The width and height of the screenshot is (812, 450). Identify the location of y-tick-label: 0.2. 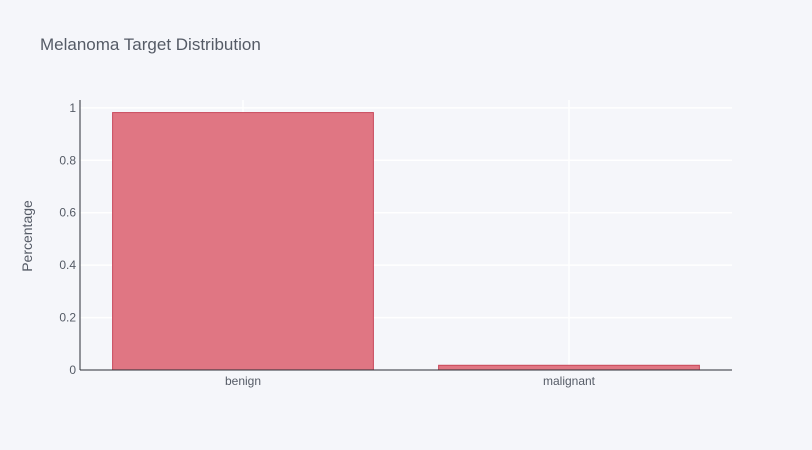
(67, 318).